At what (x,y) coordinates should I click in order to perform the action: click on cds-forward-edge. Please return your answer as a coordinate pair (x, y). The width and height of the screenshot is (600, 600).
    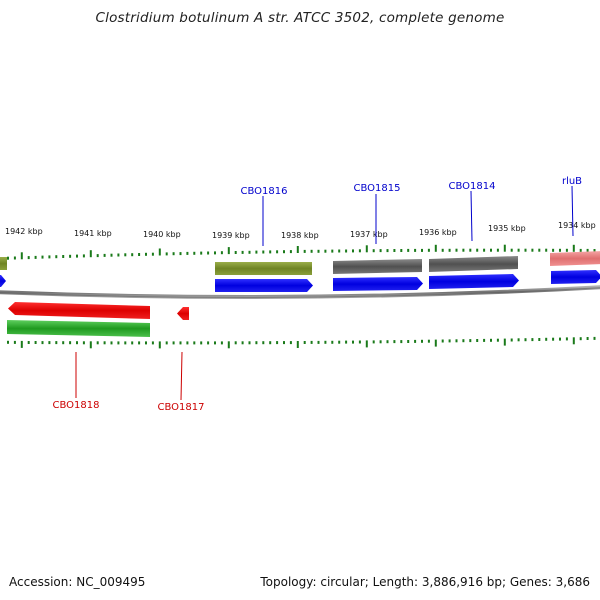
    Looking at the image, I should click on (3, 281).